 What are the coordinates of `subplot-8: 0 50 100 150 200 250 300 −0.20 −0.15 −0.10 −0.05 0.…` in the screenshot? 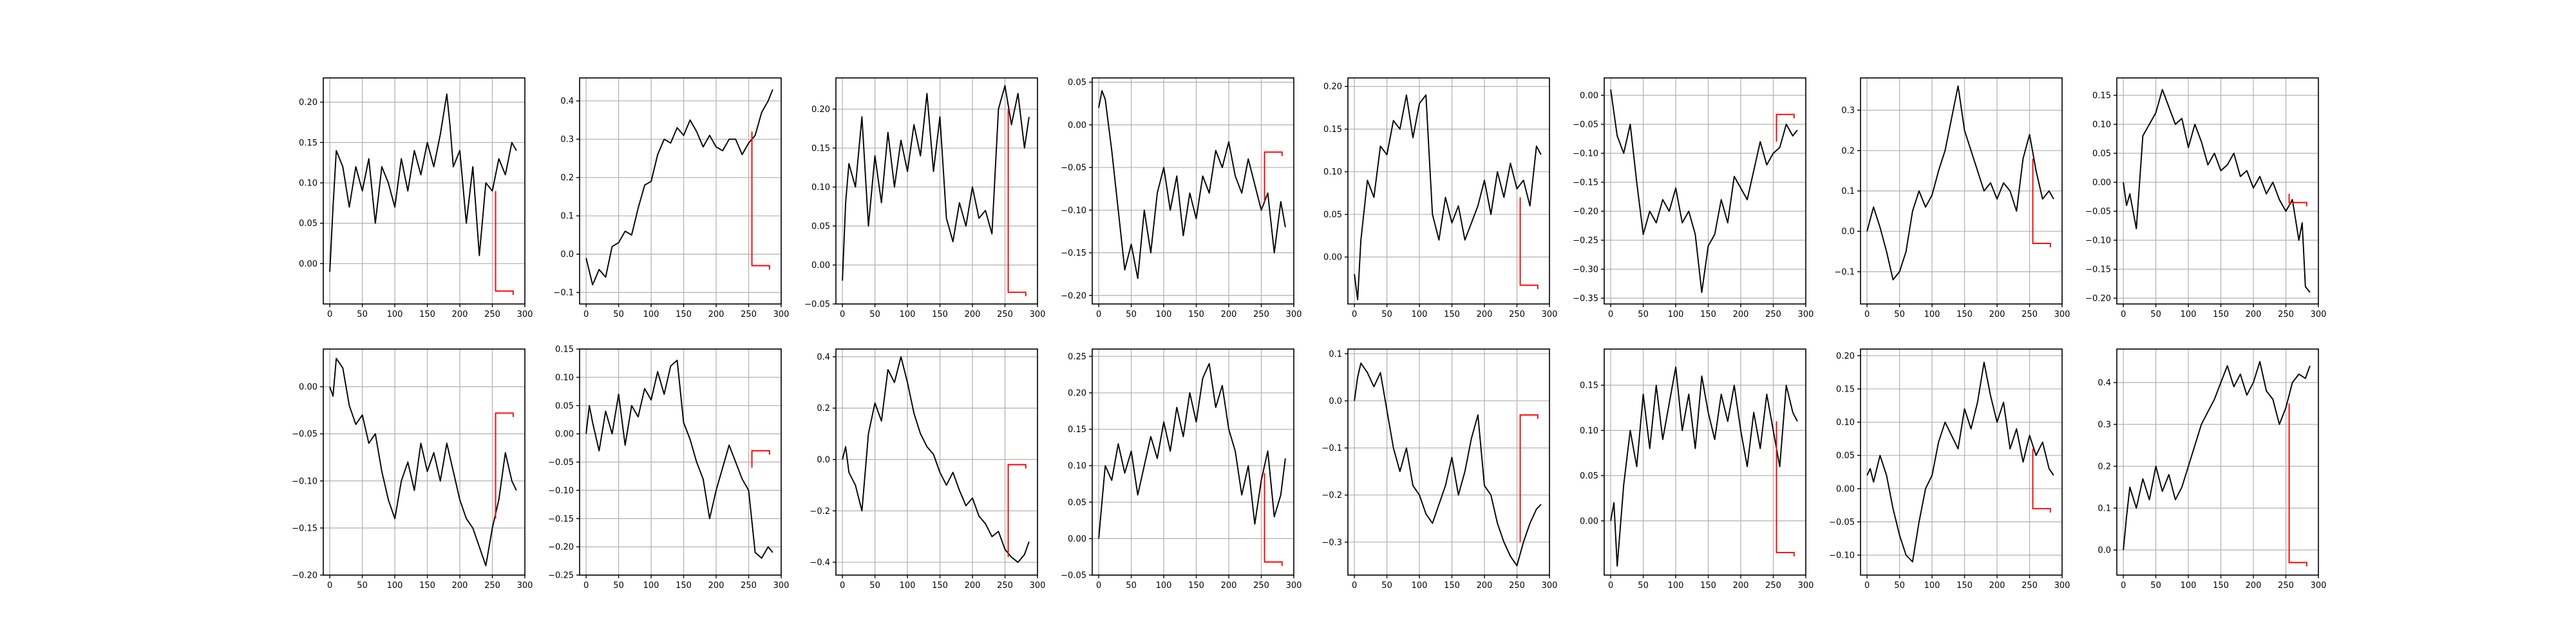 It's located at (2205, 198).